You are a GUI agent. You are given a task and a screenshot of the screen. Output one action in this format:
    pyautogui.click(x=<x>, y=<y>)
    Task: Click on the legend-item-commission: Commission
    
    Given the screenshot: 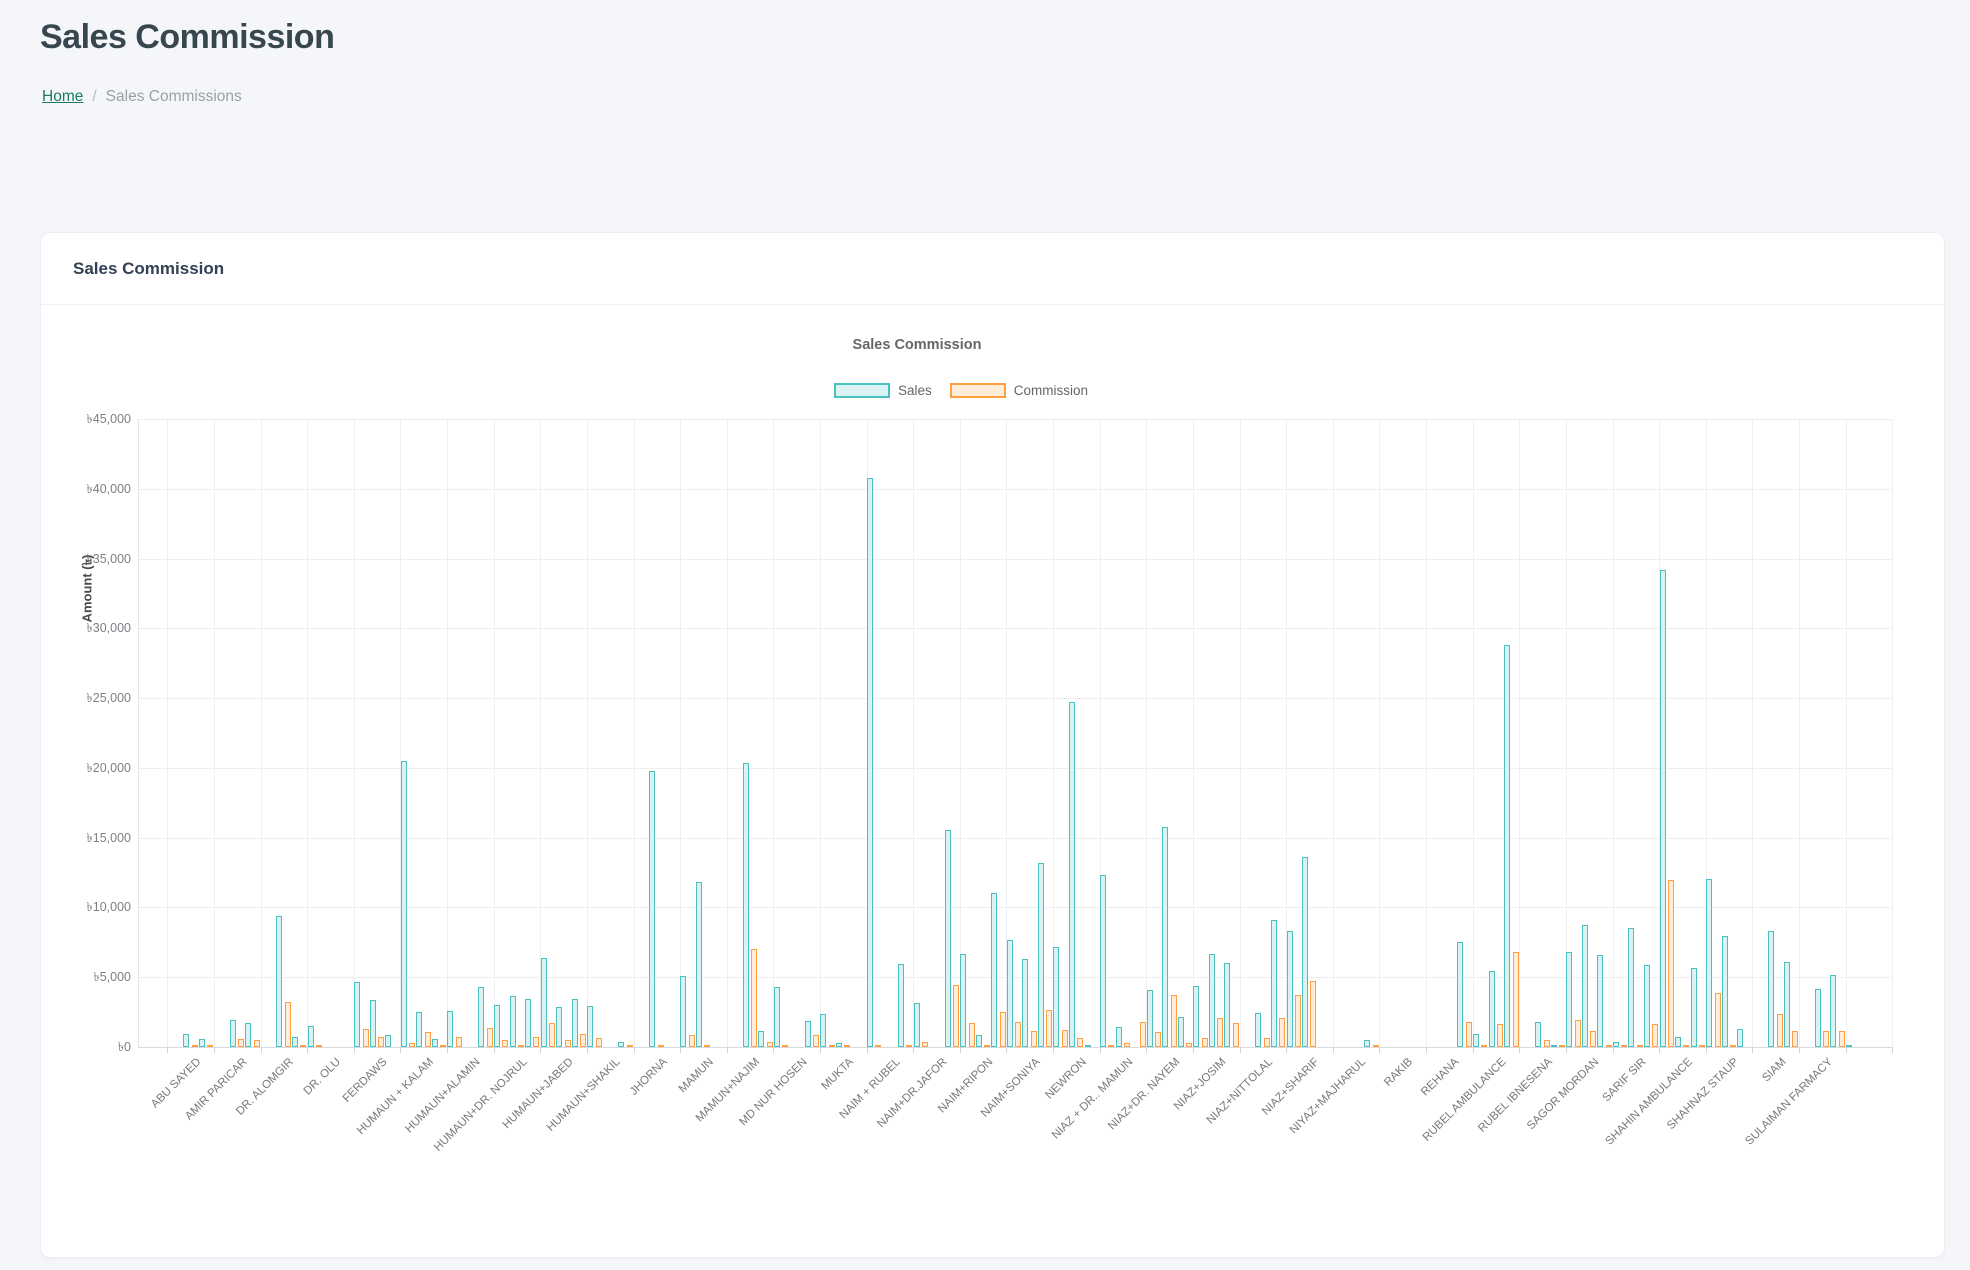 What is the action you would take?
    pyautogui.click(x=1019, y=390)
    